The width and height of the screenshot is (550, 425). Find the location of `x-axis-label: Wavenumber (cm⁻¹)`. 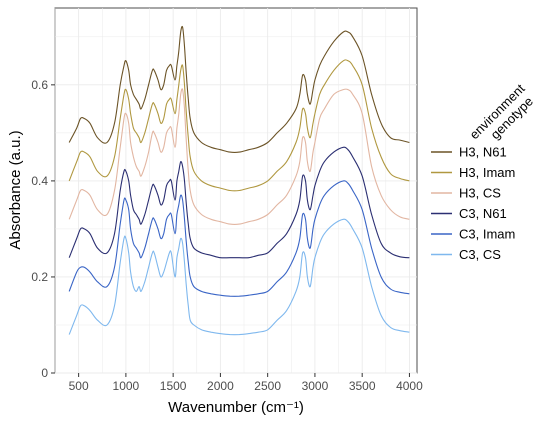

x-axis-label: Wavenumber (cm⁻¹) is located at coordinates (236, 407).